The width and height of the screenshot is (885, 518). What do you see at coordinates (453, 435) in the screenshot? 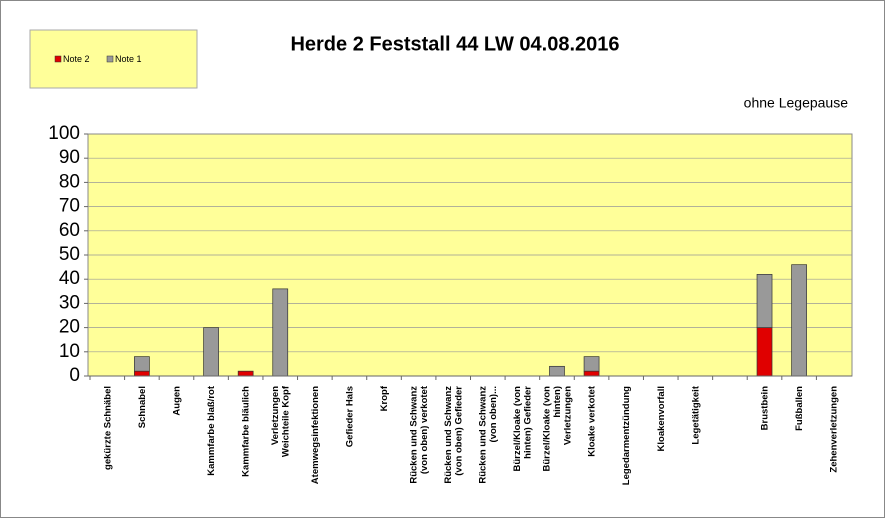
I see `x-tick-label: Rücken und Schwanz(von oben) Gefieder` at bounding box center [453, 435].